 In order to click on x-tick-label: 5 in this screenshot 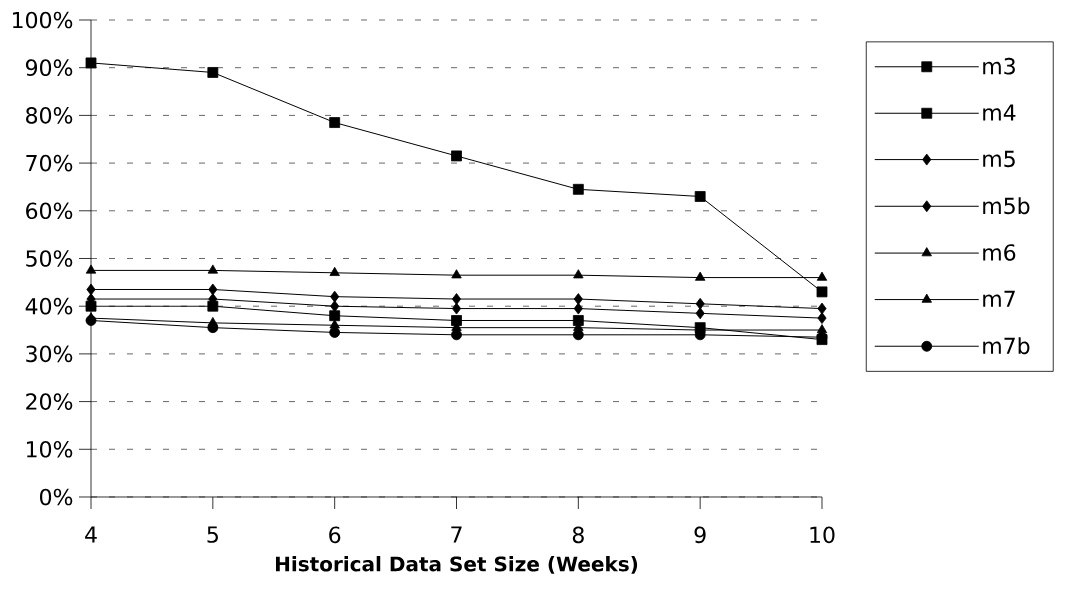, I will do `click(212, 534)`.